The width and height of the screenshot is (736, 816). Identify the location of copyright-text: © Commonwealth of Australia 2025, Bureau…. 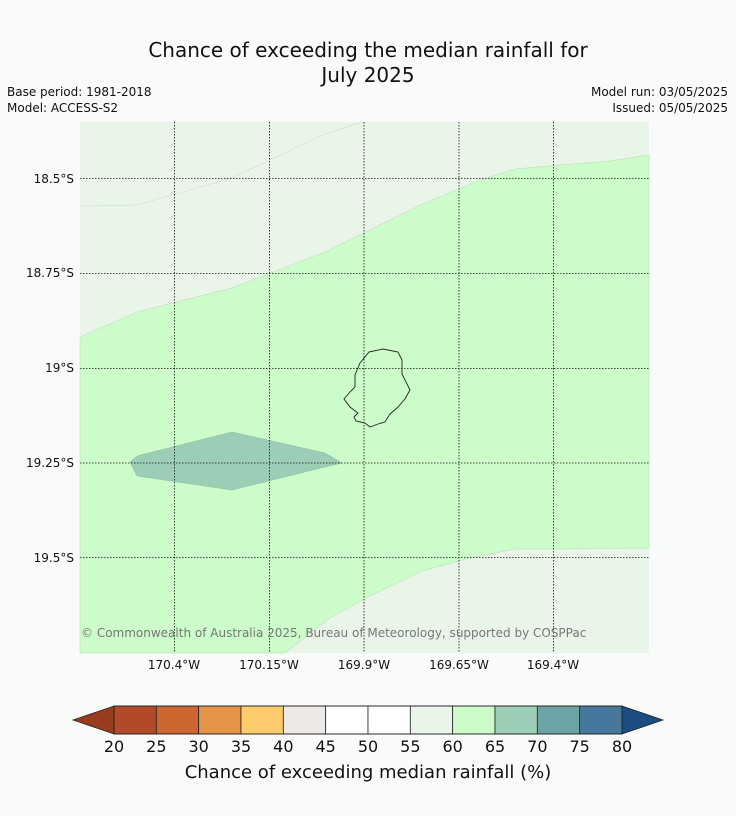
(334, 633).